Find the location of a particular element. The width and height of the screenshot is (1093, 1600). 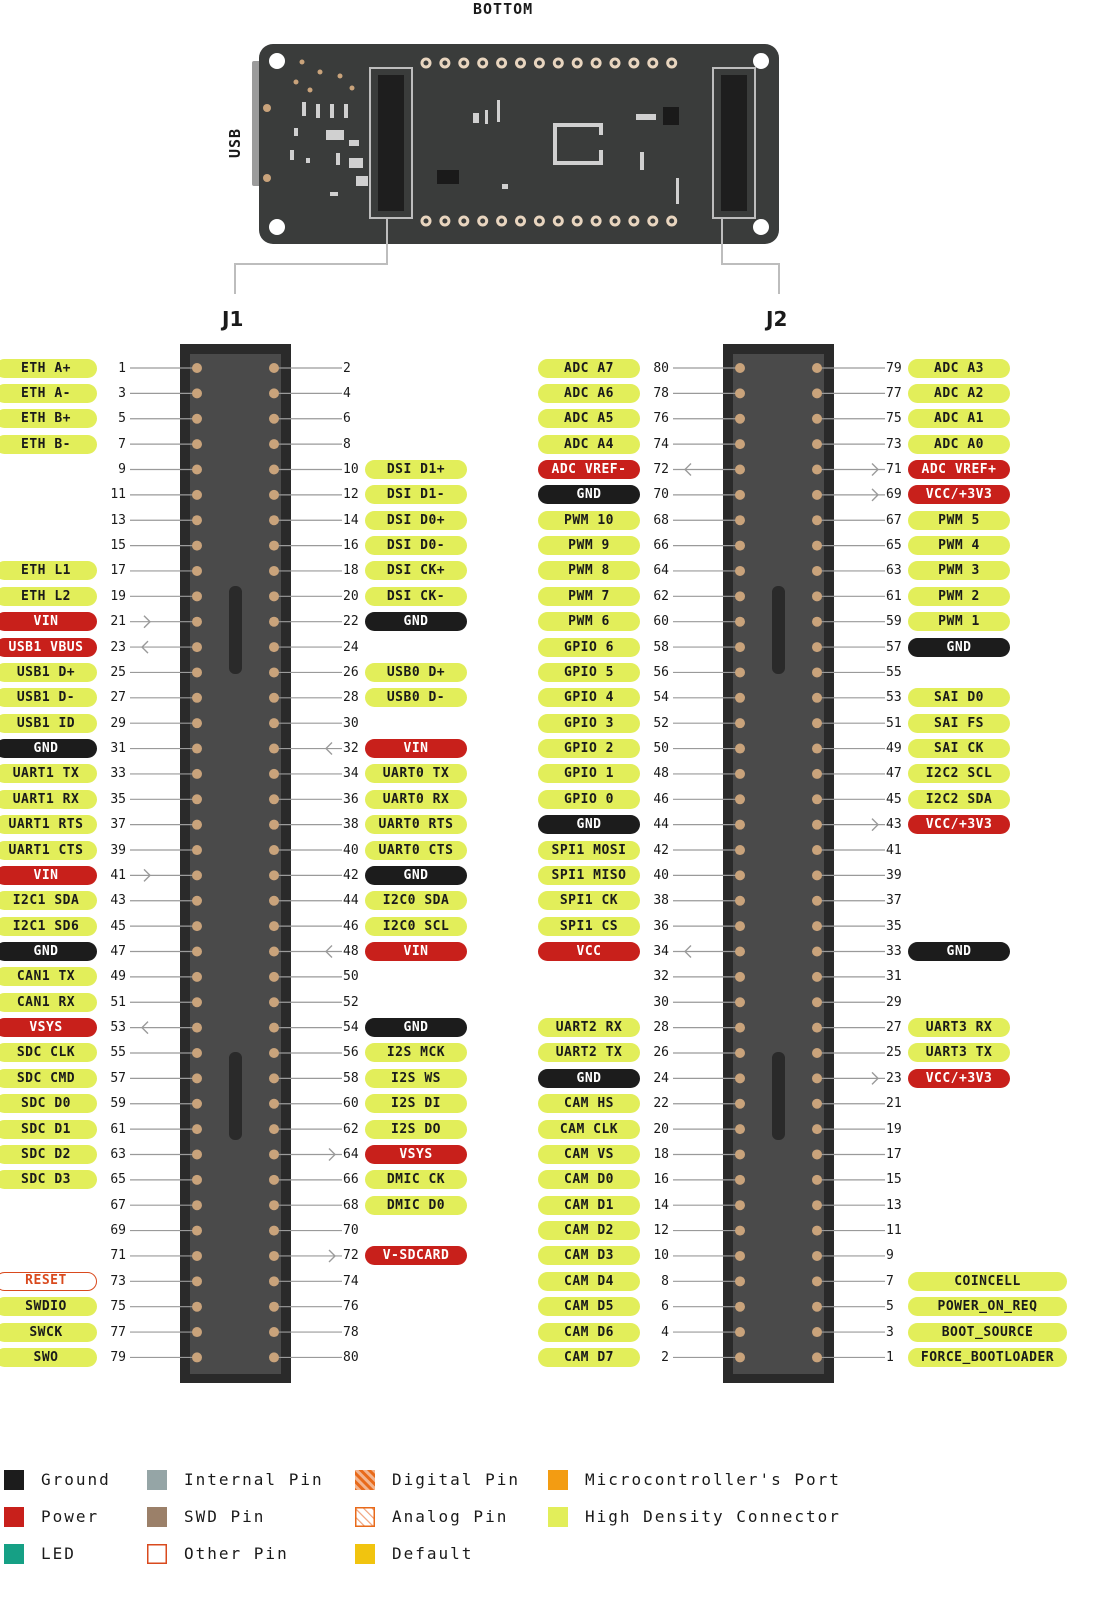

j2-pin-77-number: 77 is located at coordinates (894, 393).